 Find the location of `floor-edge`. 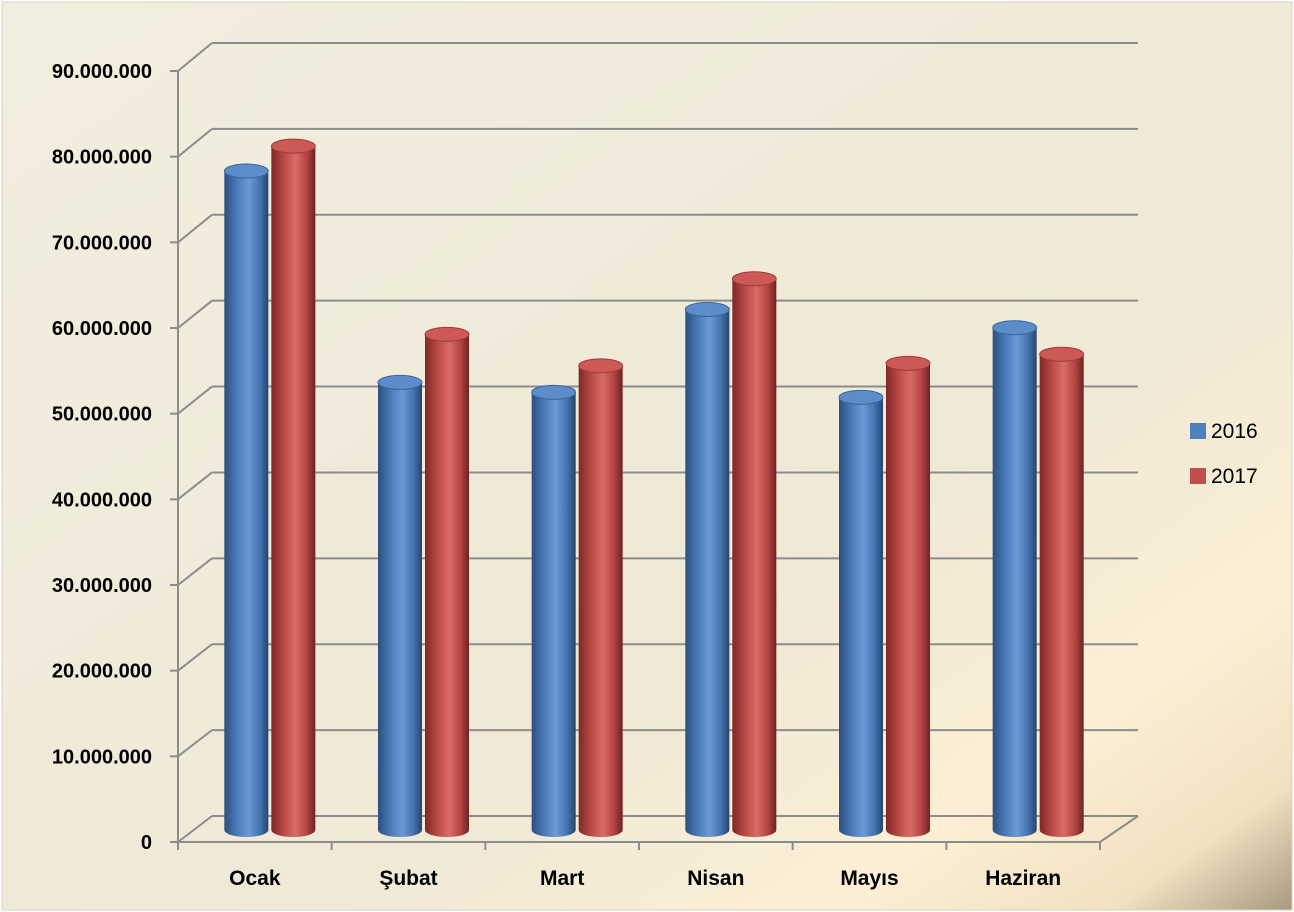

floor-edge is located at coordinates (1119, 829).